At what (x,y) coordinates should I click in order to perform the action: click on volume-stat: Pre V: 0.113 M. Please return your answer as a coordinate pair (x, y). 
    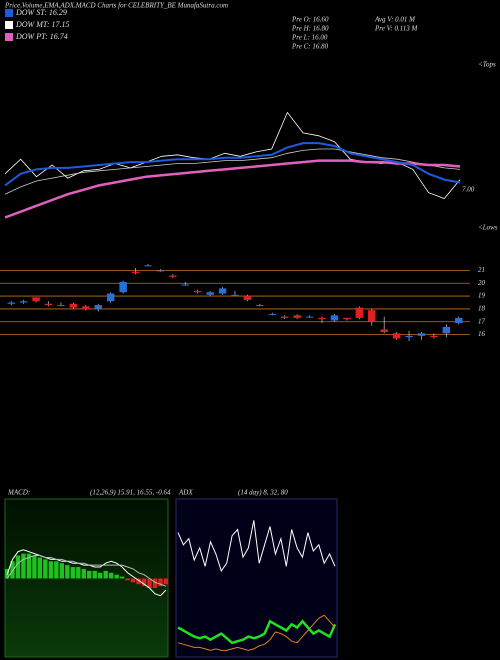
    Looking at the image, I should click on (396, 29).